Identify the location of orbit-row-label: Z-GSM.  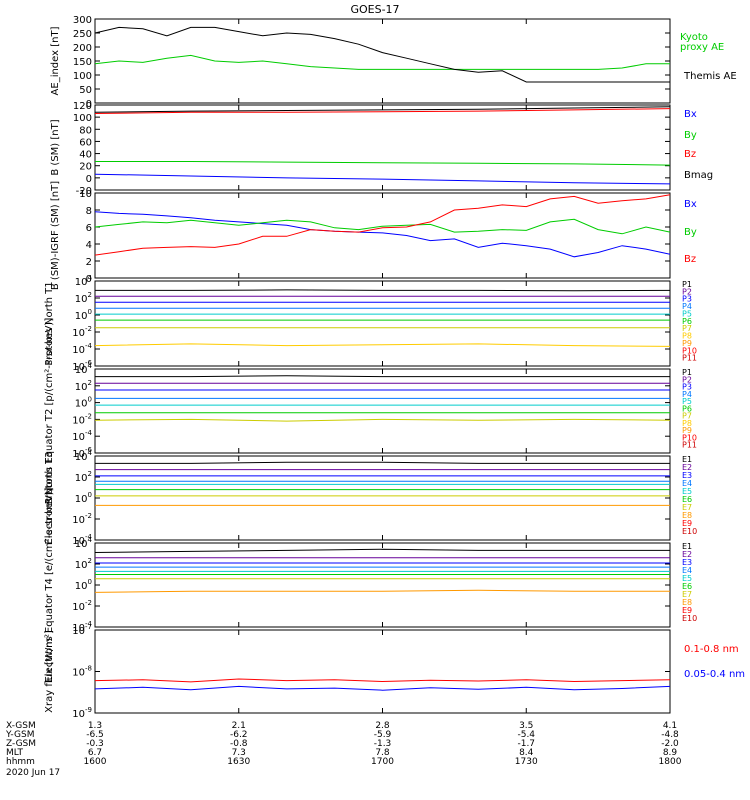
(21, 744).